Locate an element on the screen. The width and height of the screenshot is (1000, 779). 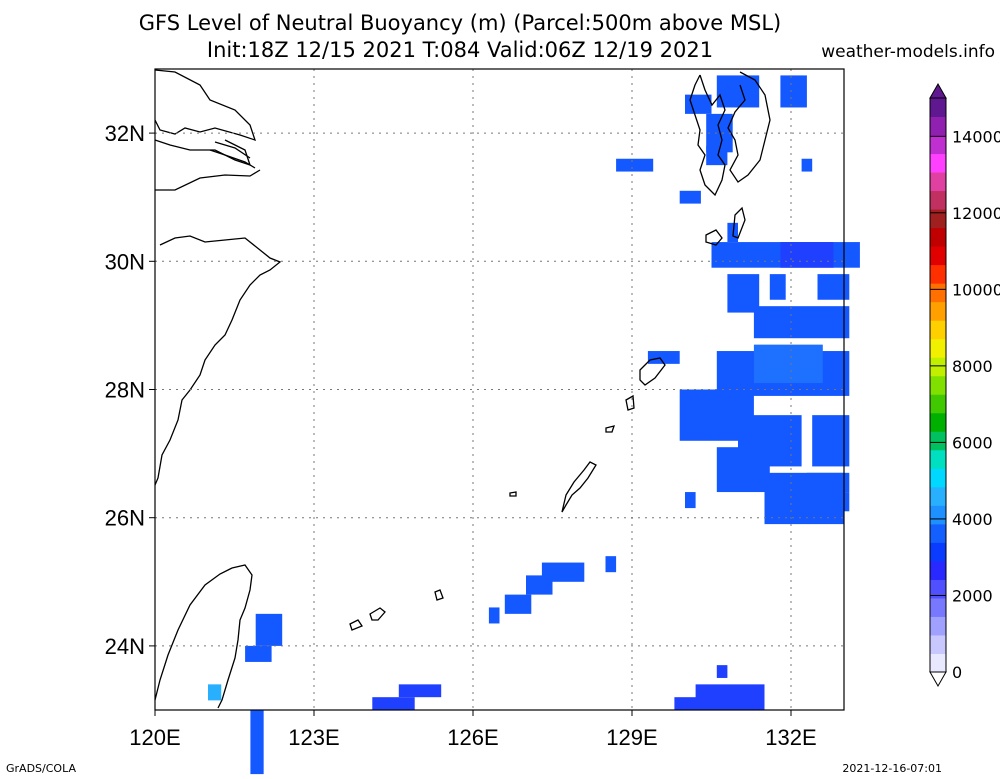
kyushu-coast is located at coordinates (730, 134).